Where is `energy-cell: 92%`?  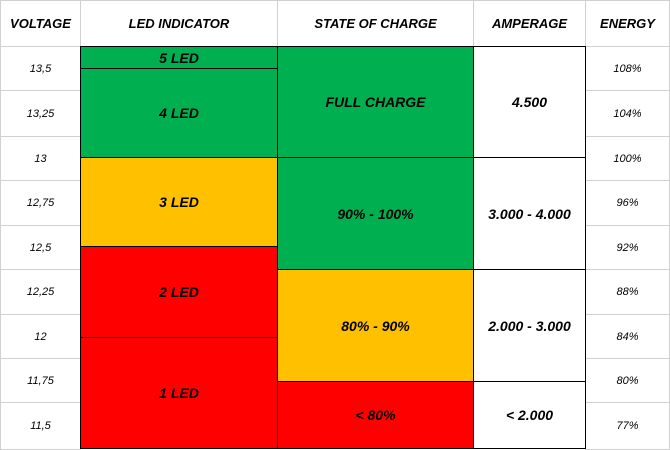 energy-cell: 92% is located at coordinates (627, 247).